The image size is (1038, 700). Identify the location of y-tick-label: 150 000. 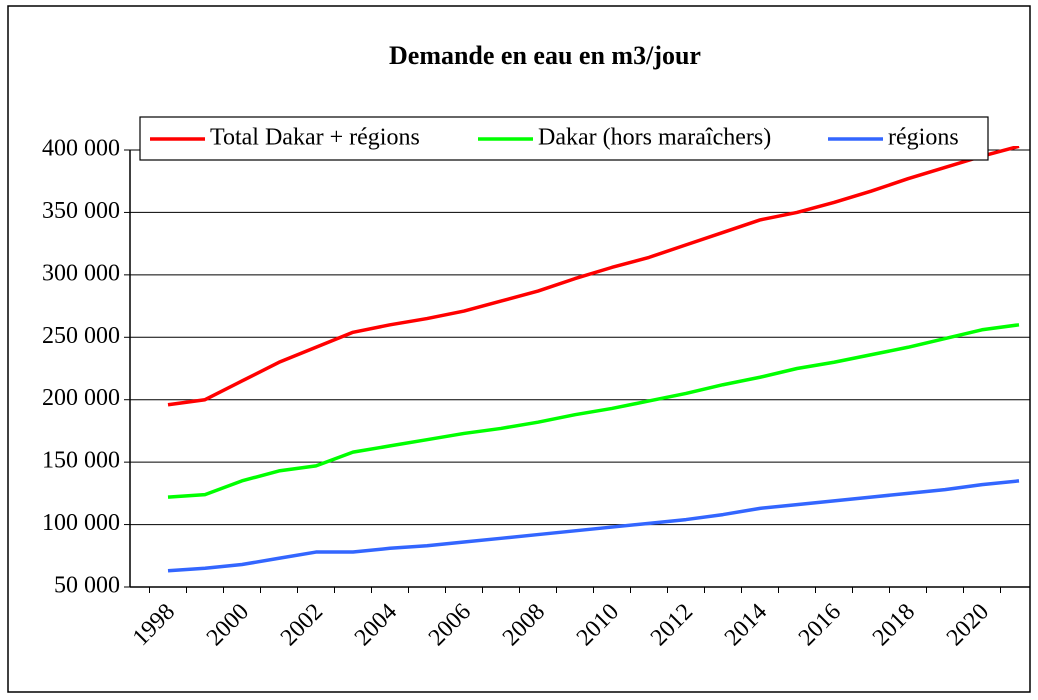
(81, 461).